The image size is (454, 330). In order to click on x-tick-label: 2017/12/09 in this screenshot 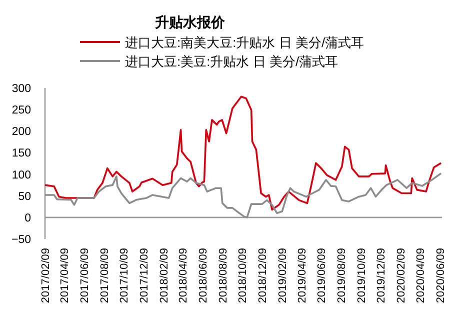, I will do `click(144, 276)`.